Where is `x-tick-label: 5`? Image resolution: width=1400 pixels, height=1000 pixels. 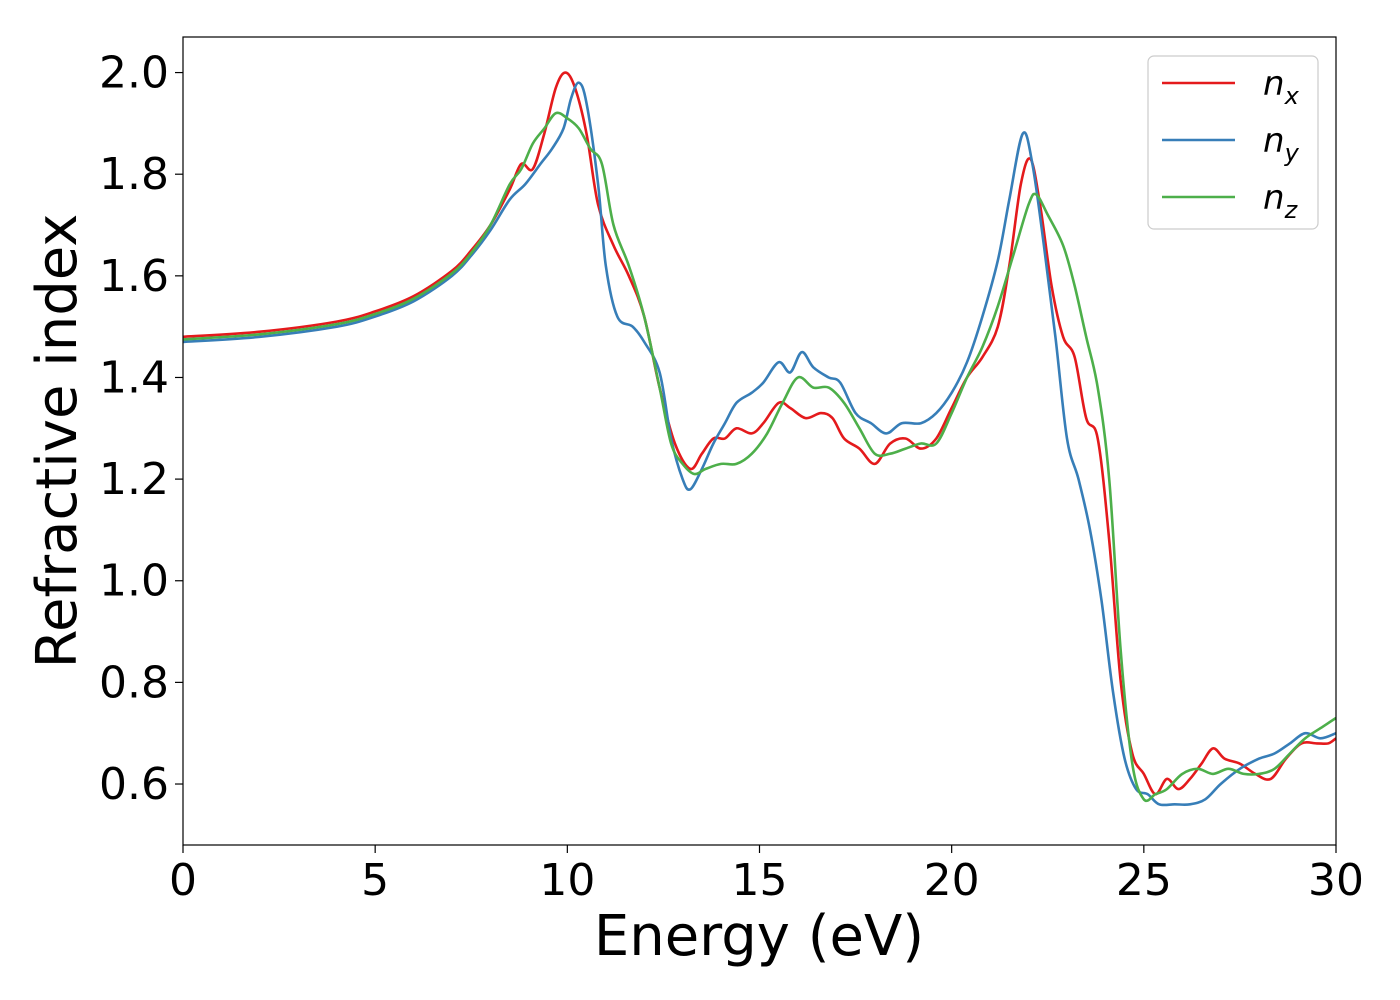 x-tick-label: 5 is located at coordinates (375, 880).